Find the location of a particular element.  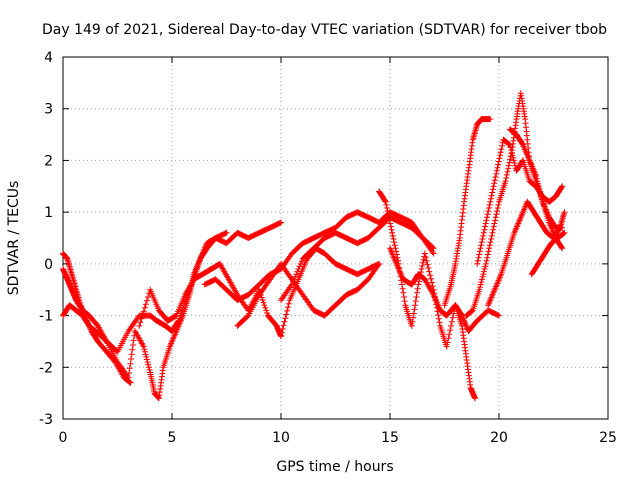

y-tick-label: 2 is located at coordinates (48, 161).